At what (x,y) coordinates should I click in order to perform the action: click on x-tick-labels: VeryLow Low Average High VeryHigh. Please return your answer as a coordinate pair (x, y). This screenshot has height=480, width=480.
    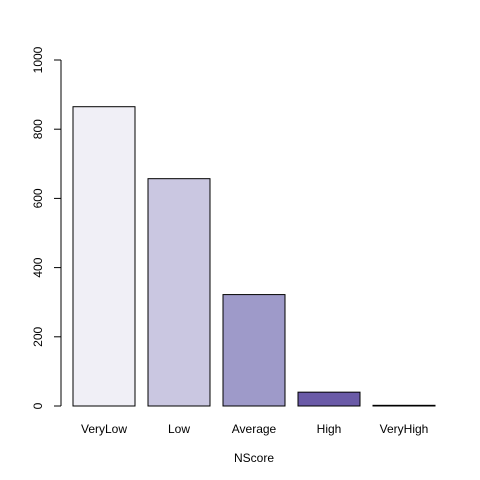
    Looking at the image, I should click on (254, 429).